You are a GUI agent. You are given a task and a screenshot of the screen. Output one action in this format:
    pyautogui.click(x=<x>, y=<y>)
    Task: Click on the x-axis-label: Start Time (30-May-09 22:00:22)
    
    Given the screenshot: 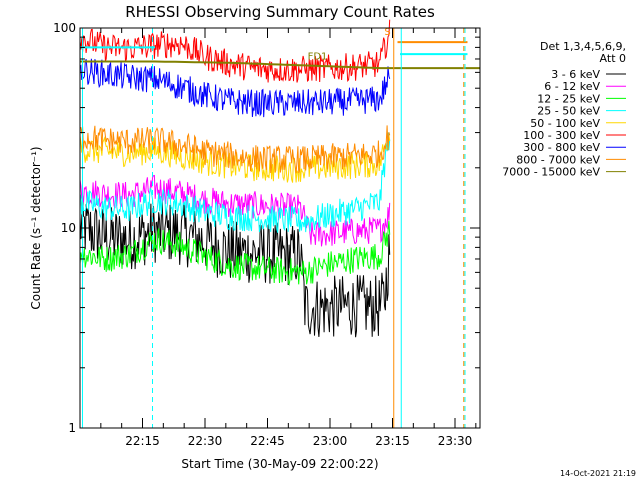 What is the action you would take?
    pyautogui.click(x=279, y=464)
    